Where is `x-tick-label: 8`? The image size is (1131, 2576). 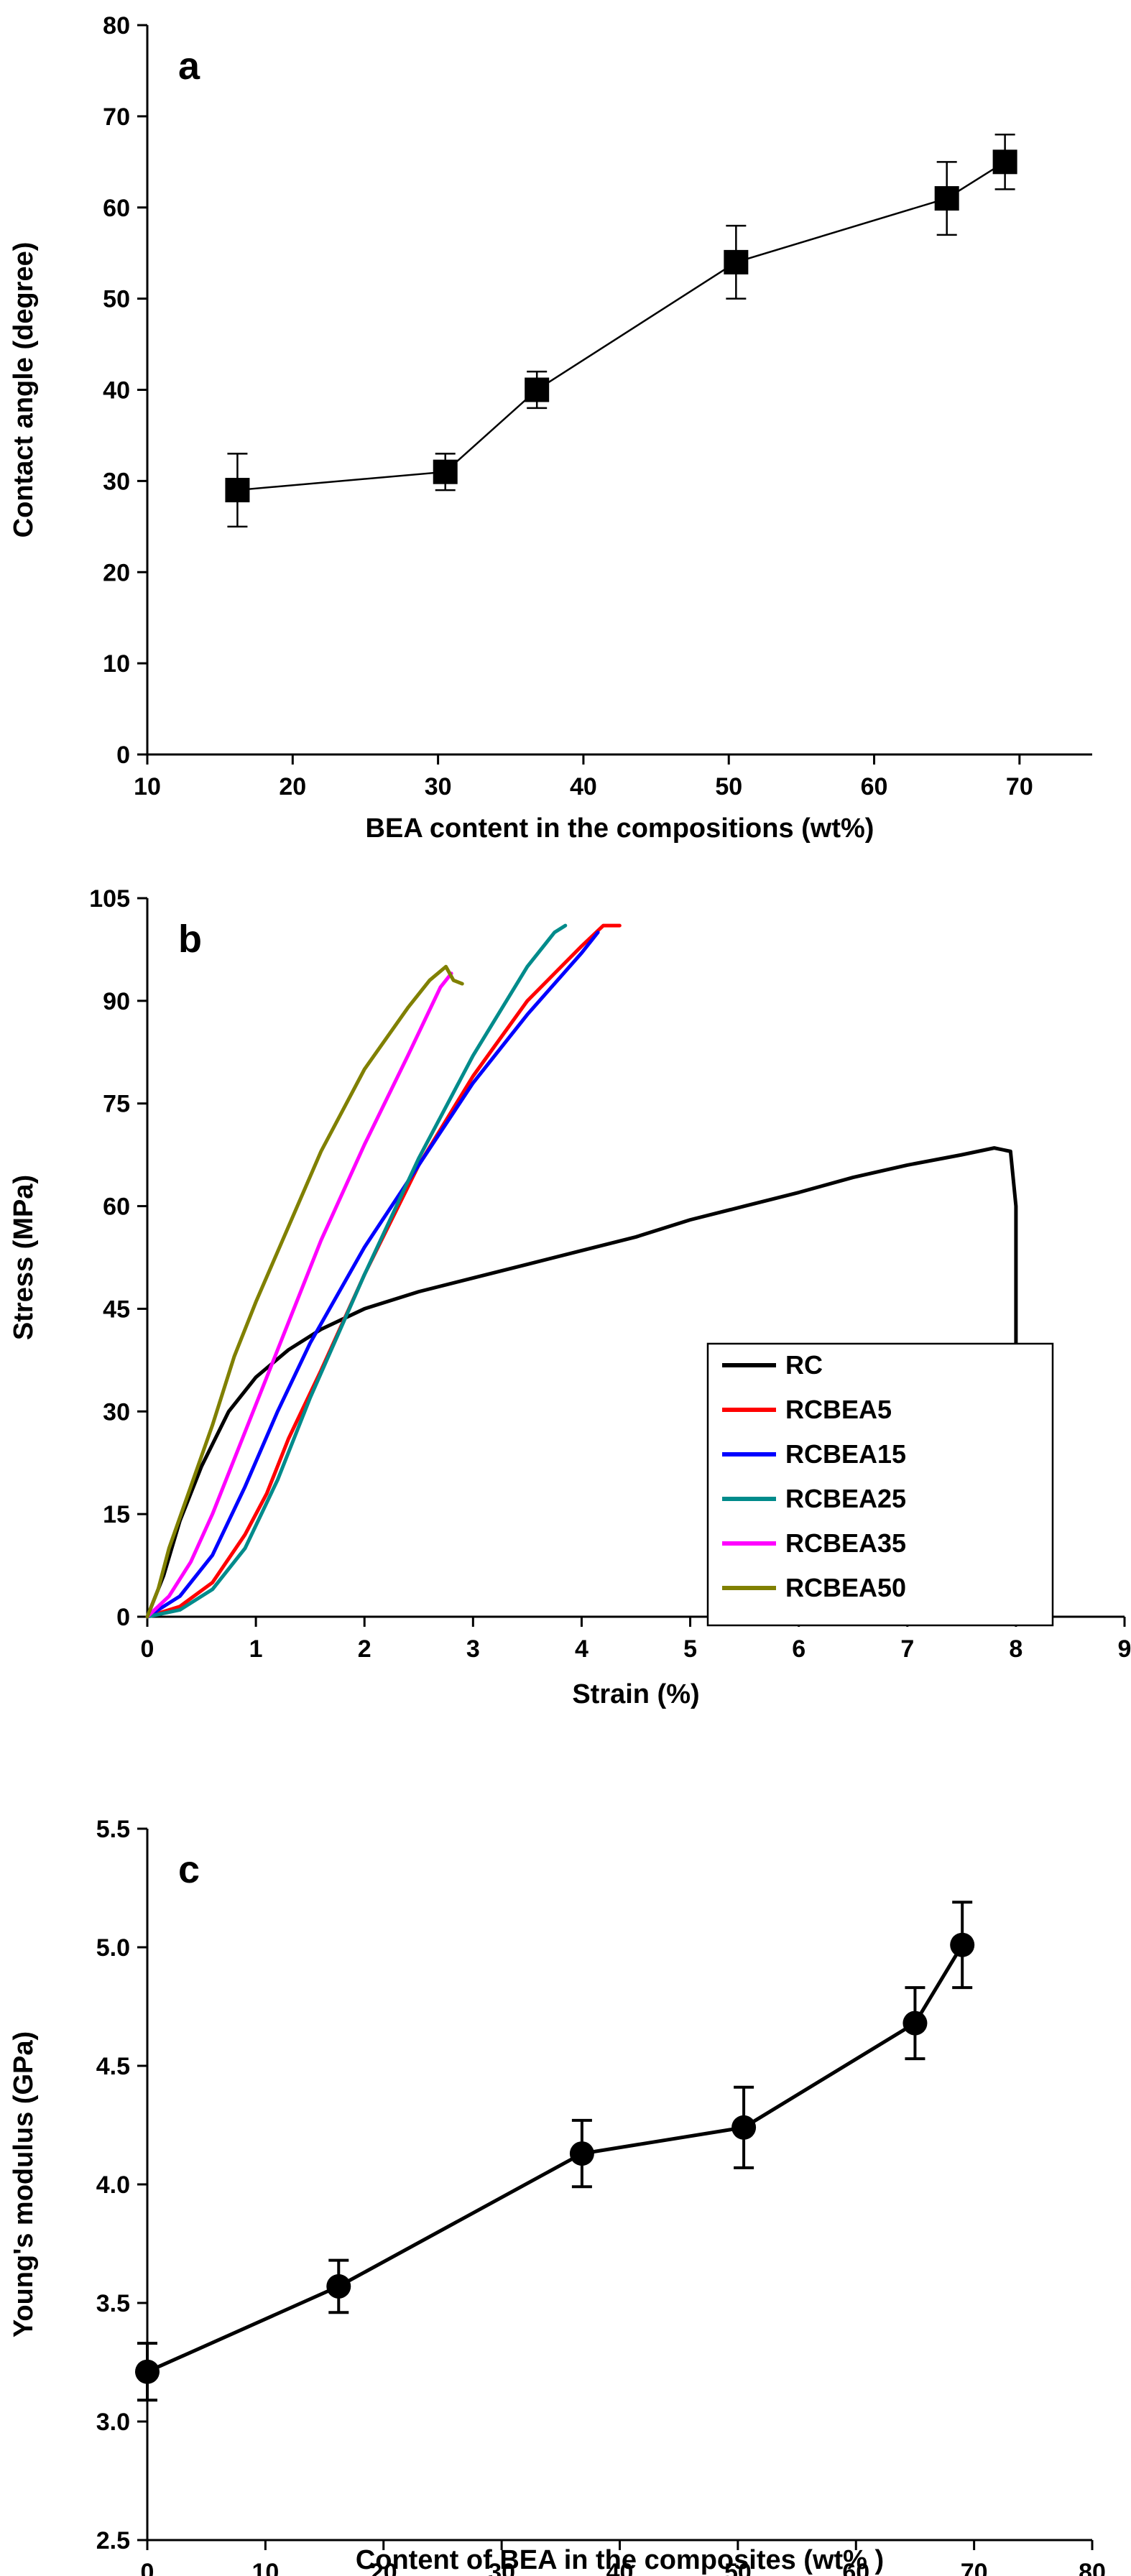
x-tick-label: 8 is located at coordinates (1015, 1649).